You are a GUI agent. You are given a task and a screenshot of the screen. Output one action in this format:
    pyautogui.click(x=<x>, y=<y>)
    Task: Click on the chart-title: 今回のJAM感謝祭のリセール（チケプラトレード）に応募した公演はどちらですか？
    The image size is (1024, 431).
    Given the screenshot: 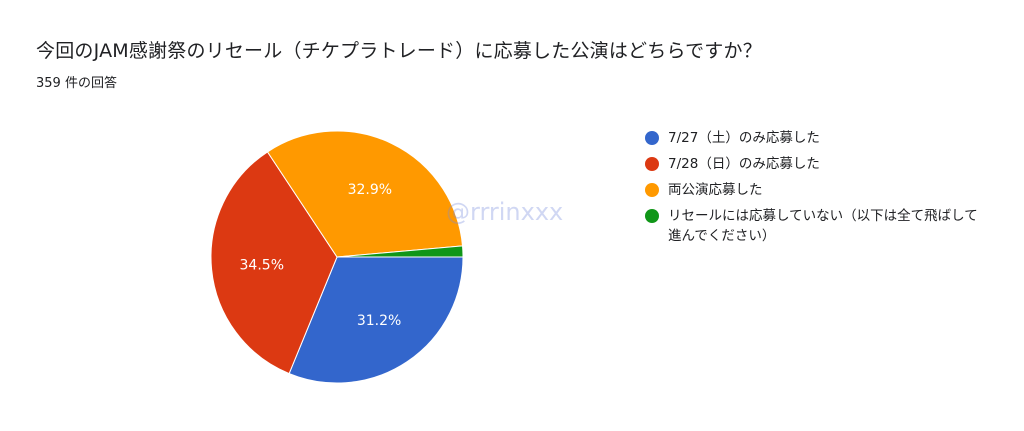 What is the action you would take?
    pyautogui.click(x=399, y=51)
    